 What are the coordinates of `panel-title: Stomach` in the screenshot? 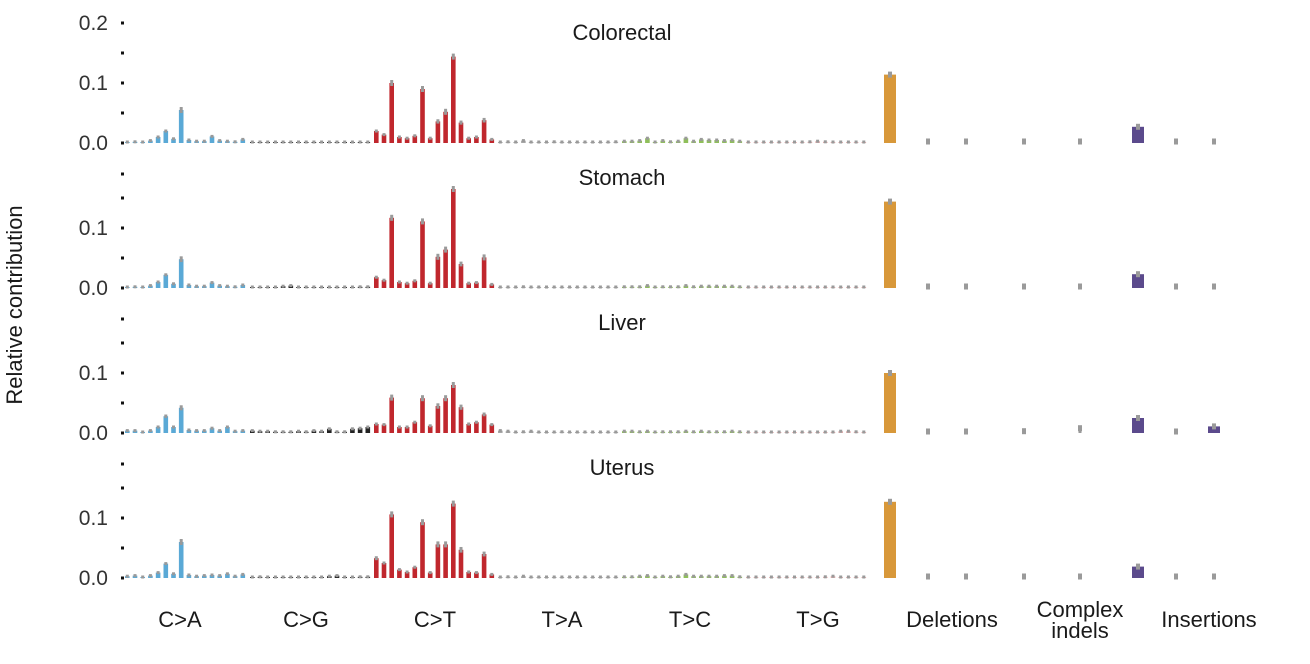 It's located at (622, 177).